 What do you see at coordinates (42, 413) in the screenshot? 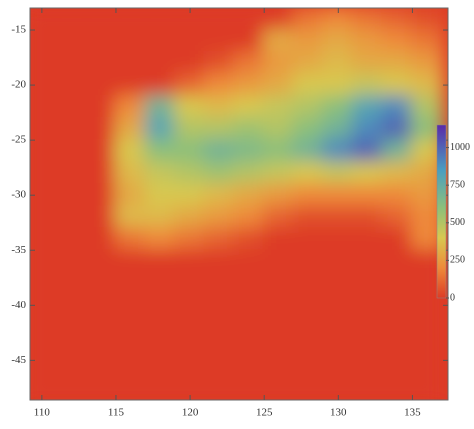
I see `x-tick-label: 110` at bounding box center [42, 413].